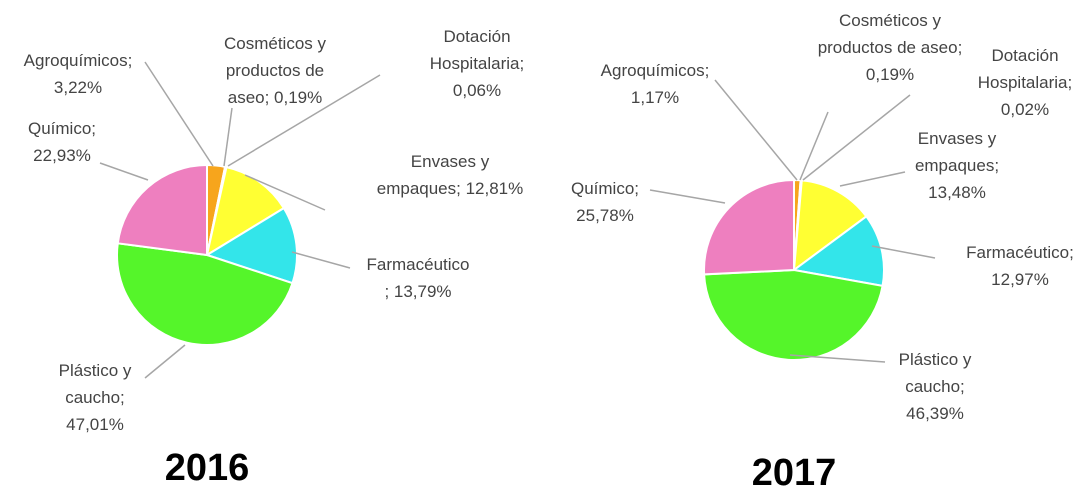  What do you see at coordinates (207, 468) in the screenshot?
I see `chart-title: 2016` at bounding box center [207, 468].